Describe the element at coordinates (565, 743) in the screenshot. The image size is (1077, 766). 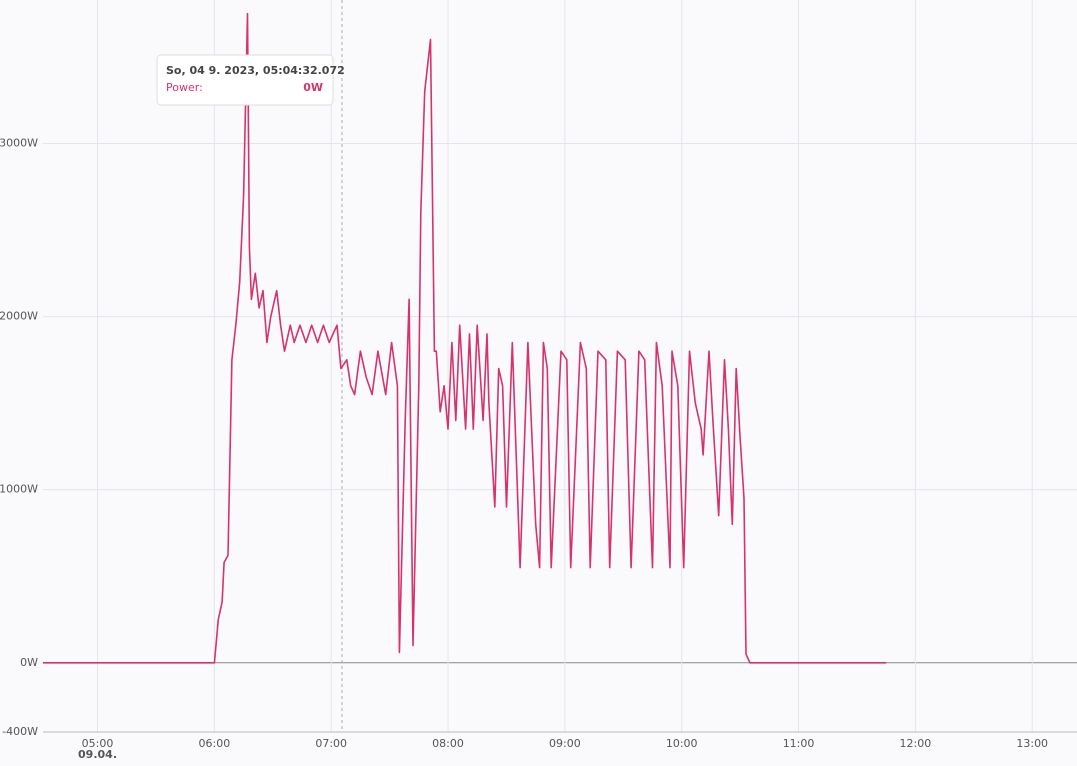
I see `x-tick-label: 09:00` at that location.